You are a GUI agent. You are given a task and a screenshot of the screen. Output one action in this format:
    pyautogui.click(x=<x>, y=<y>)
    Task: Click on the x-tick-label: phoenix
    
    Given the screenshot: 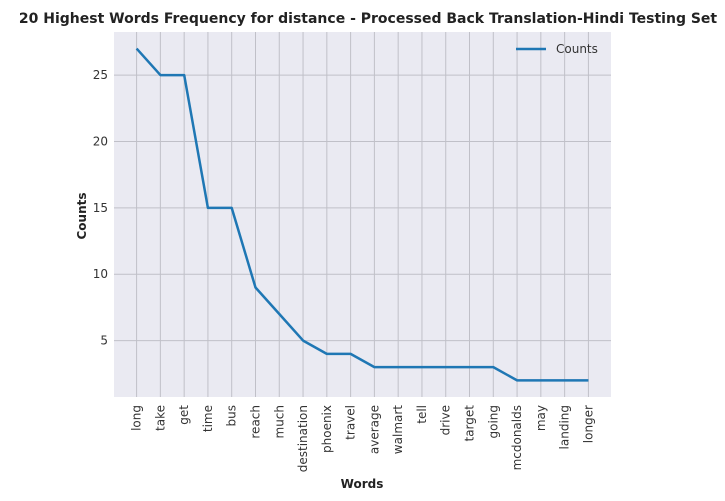 What is the action you would take?
    pyautogui.click(x=327, y=429)
    